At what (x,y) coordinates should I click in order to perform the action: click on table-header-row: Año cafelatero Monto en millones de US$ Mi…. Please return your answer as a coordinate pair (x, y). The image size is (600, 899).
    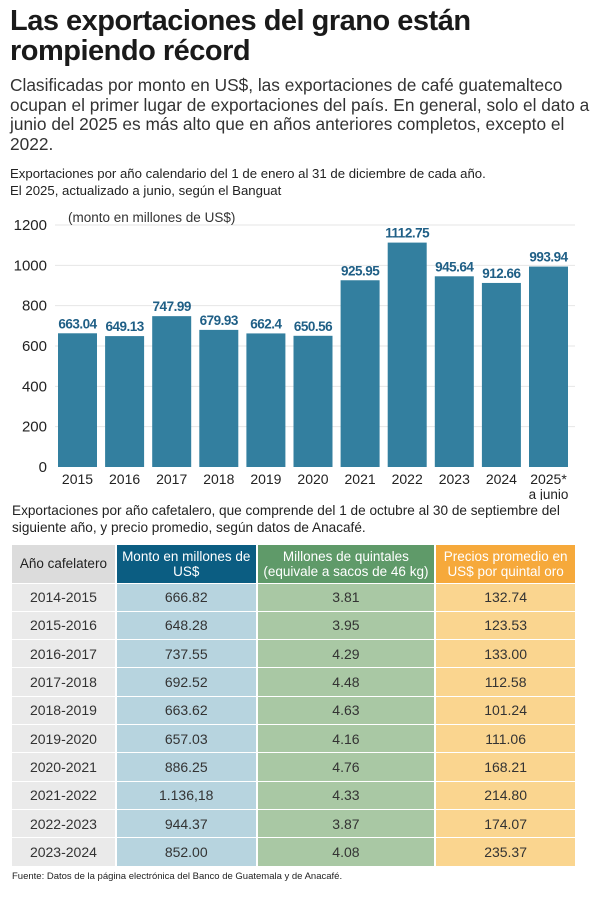
    Looking at the image, I should click on (294, 564).